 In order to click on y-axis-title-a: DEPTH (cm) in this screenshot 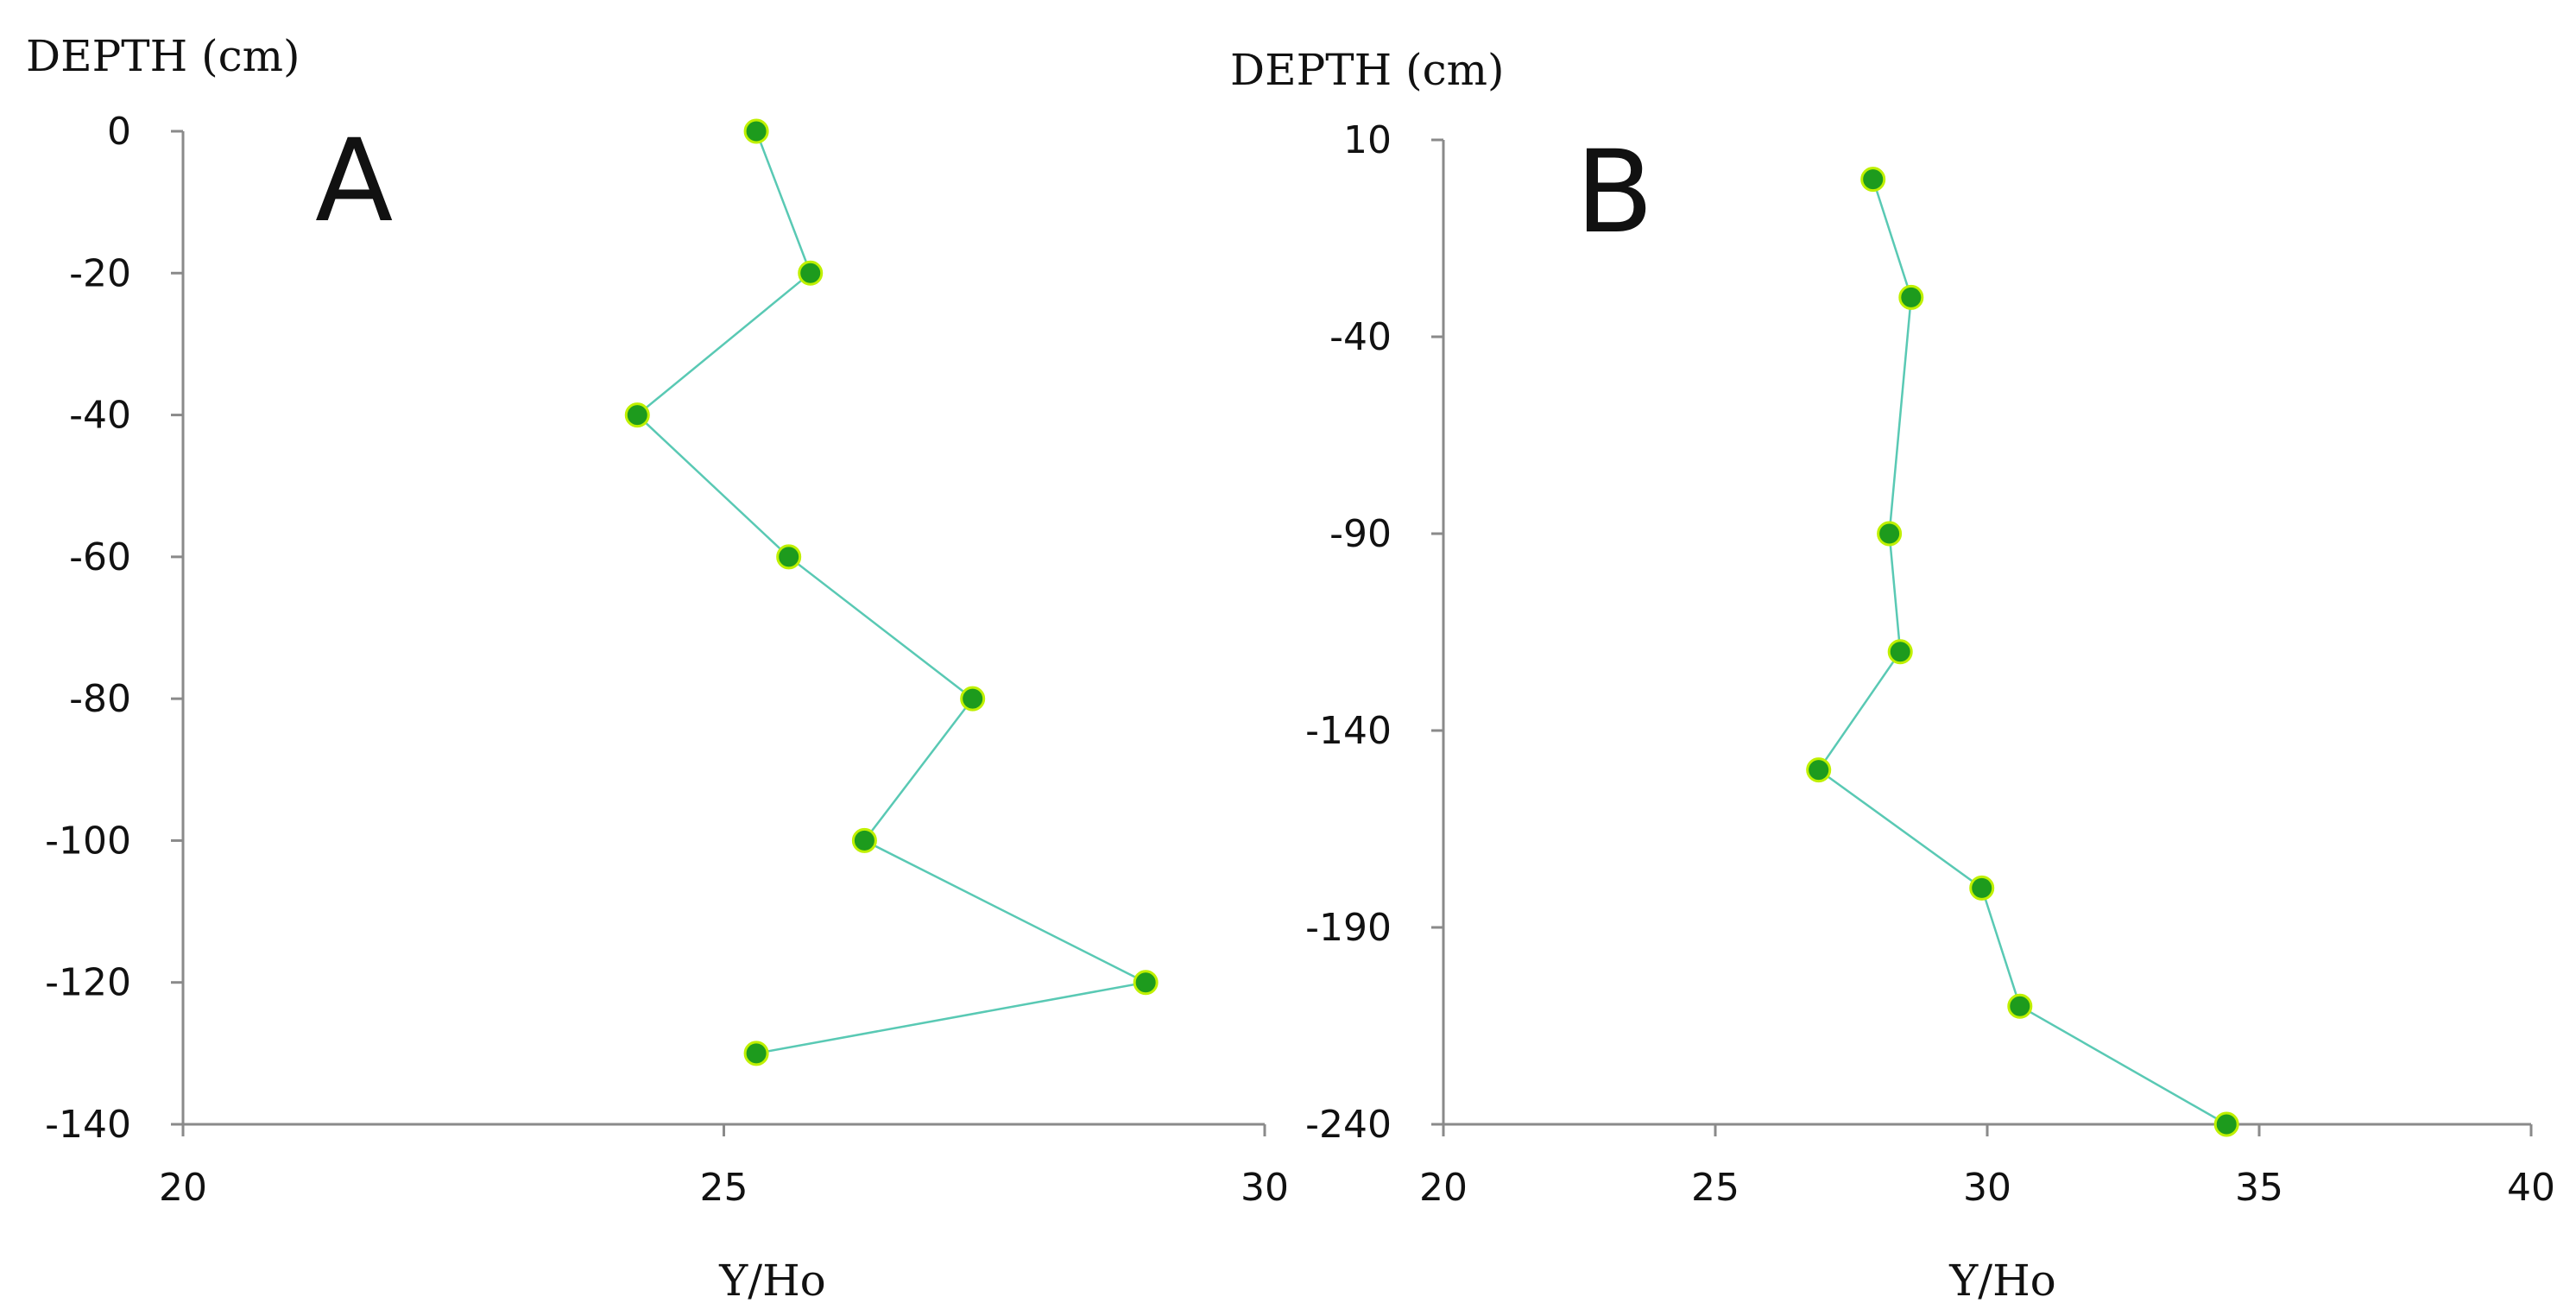, I will do `click(163, 56)`.